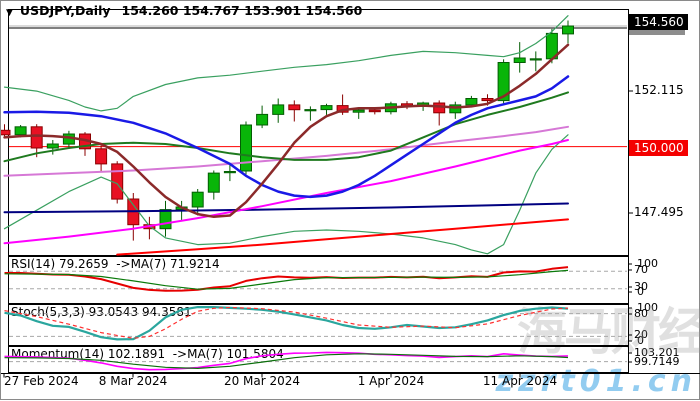 The height and width of the screenshot is (401, 700). Describe the element at coordinates (133, 381) in the screenshot. I see `time-axis-label: 8 Mar 2024` at that location.